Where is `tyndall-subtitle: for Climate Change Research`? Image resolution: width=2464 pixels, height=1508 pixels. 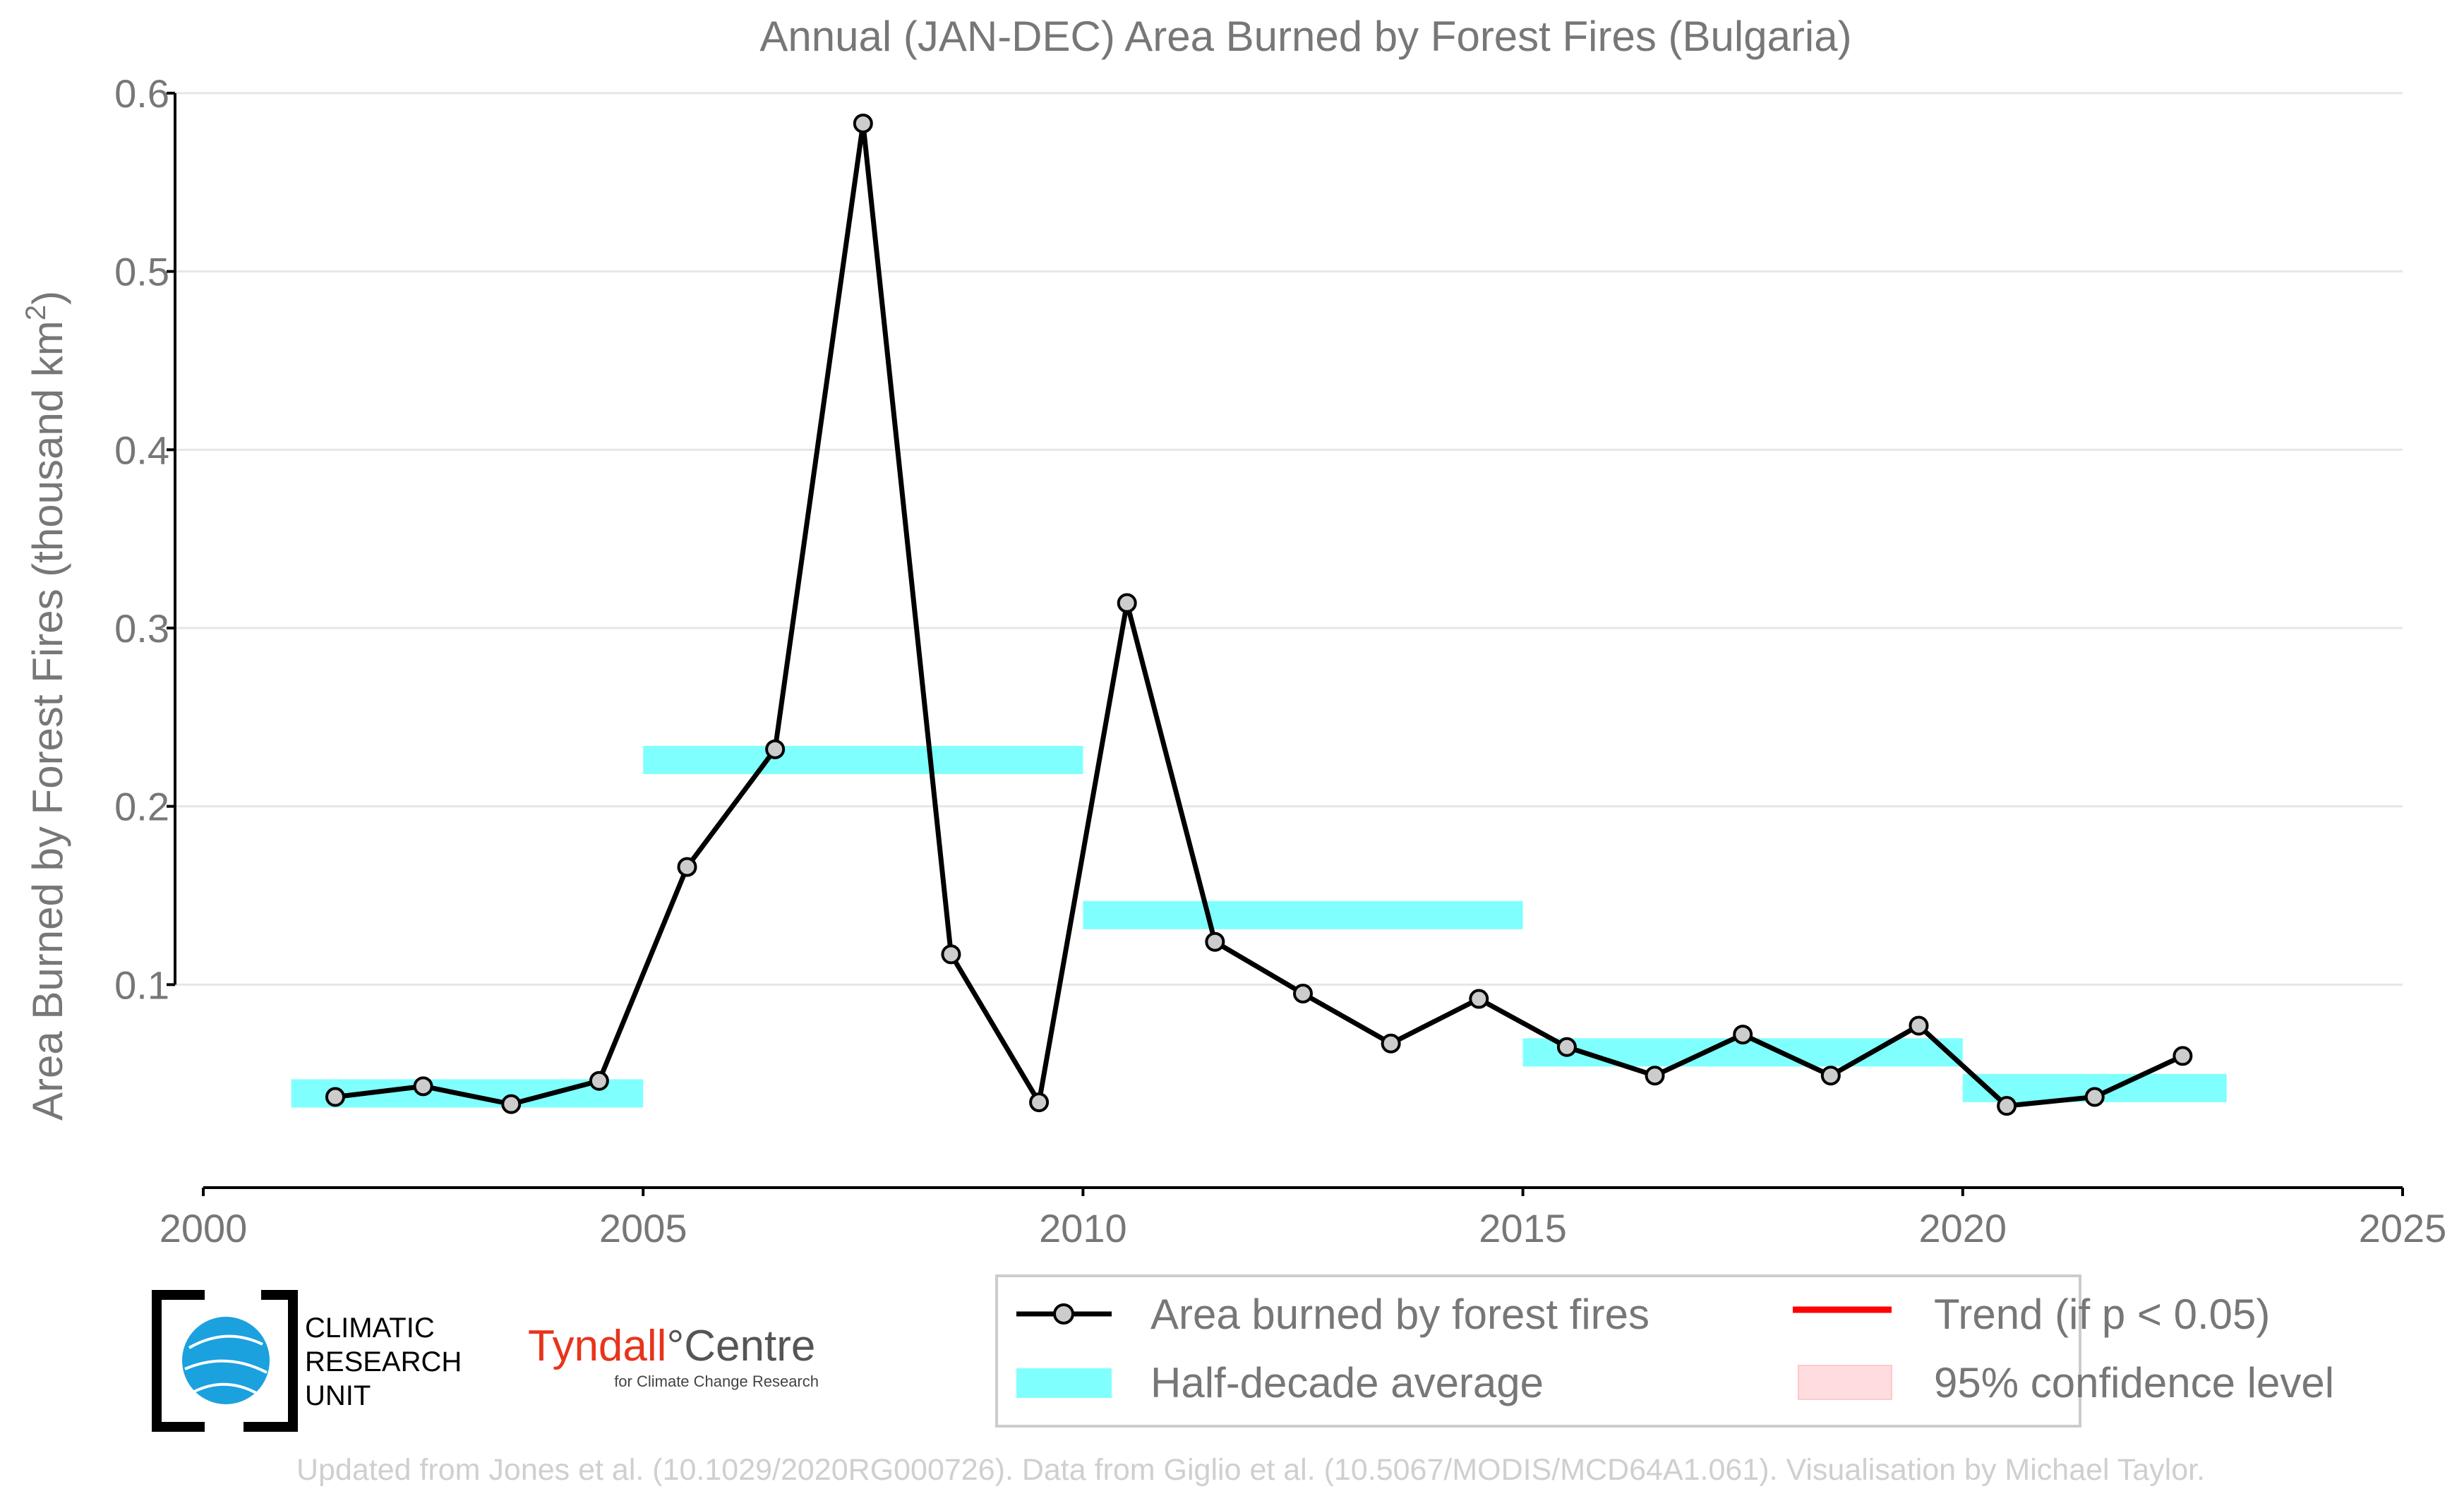
tyndall-subtitle: for Climate Change Research is located at coordinates (716, 1381).